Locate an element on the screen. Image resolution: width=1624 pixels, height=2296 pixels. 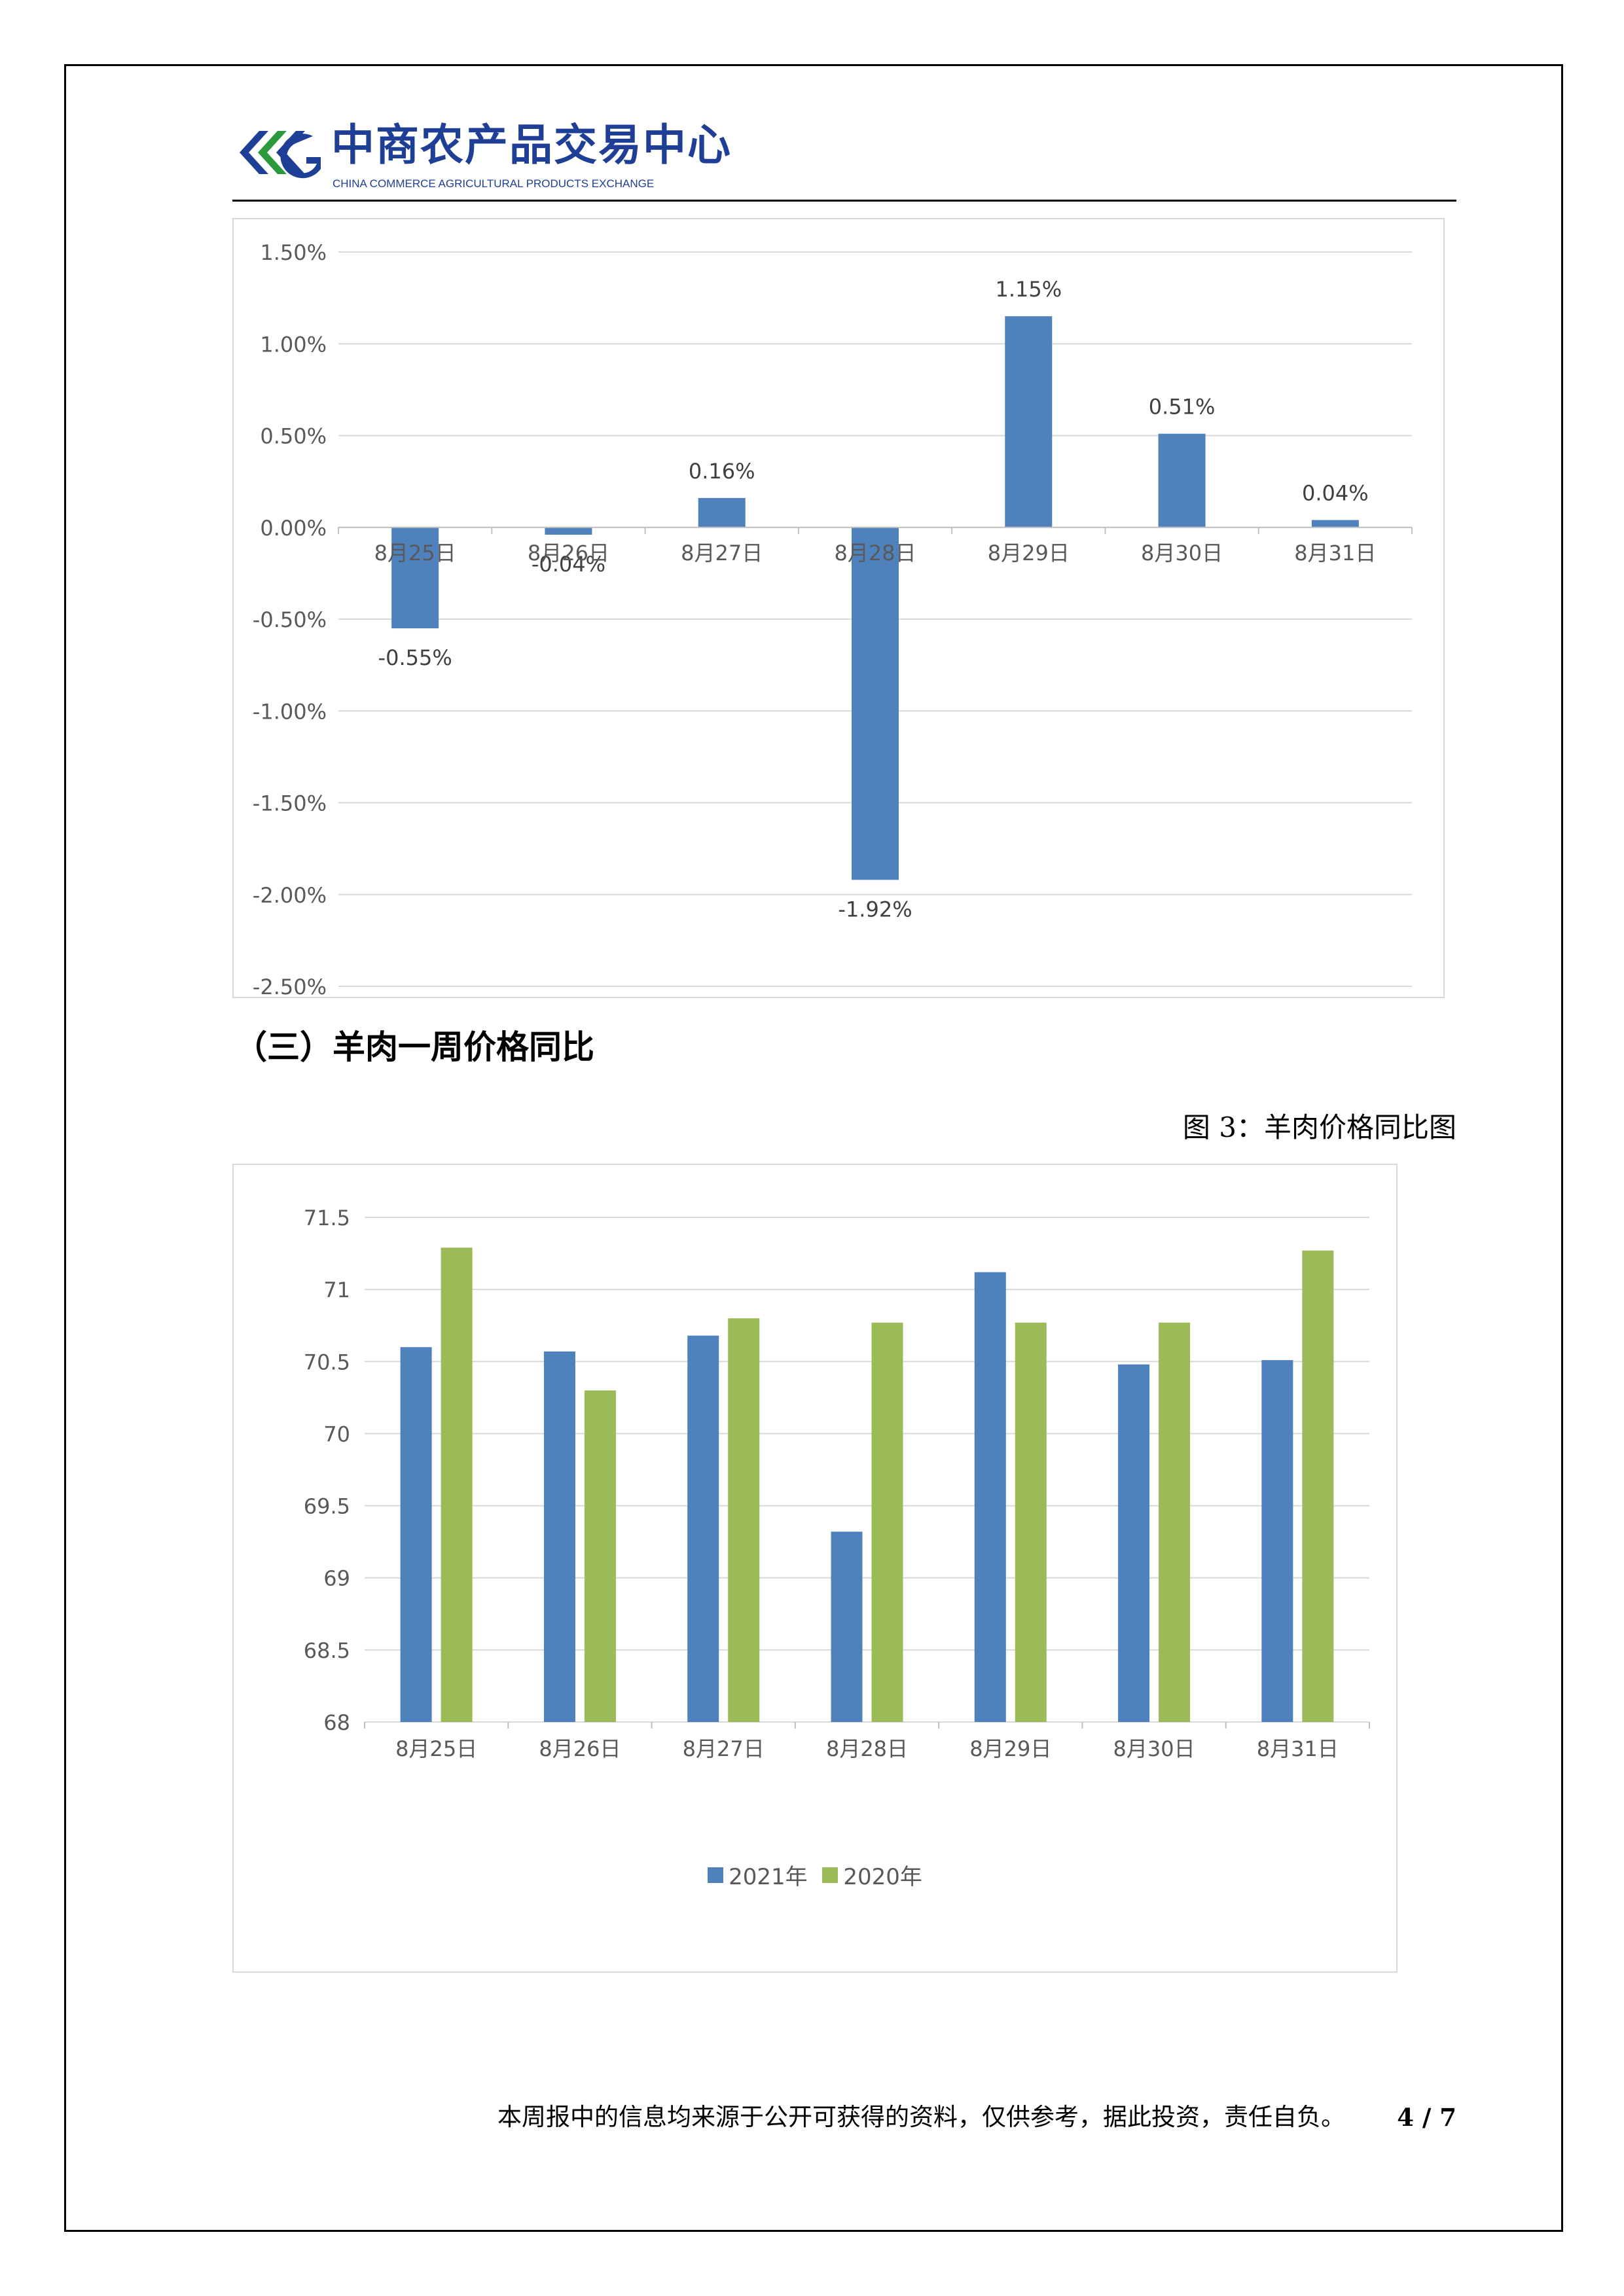
data-label: 0.04% is located at coordinates (1335, 493).